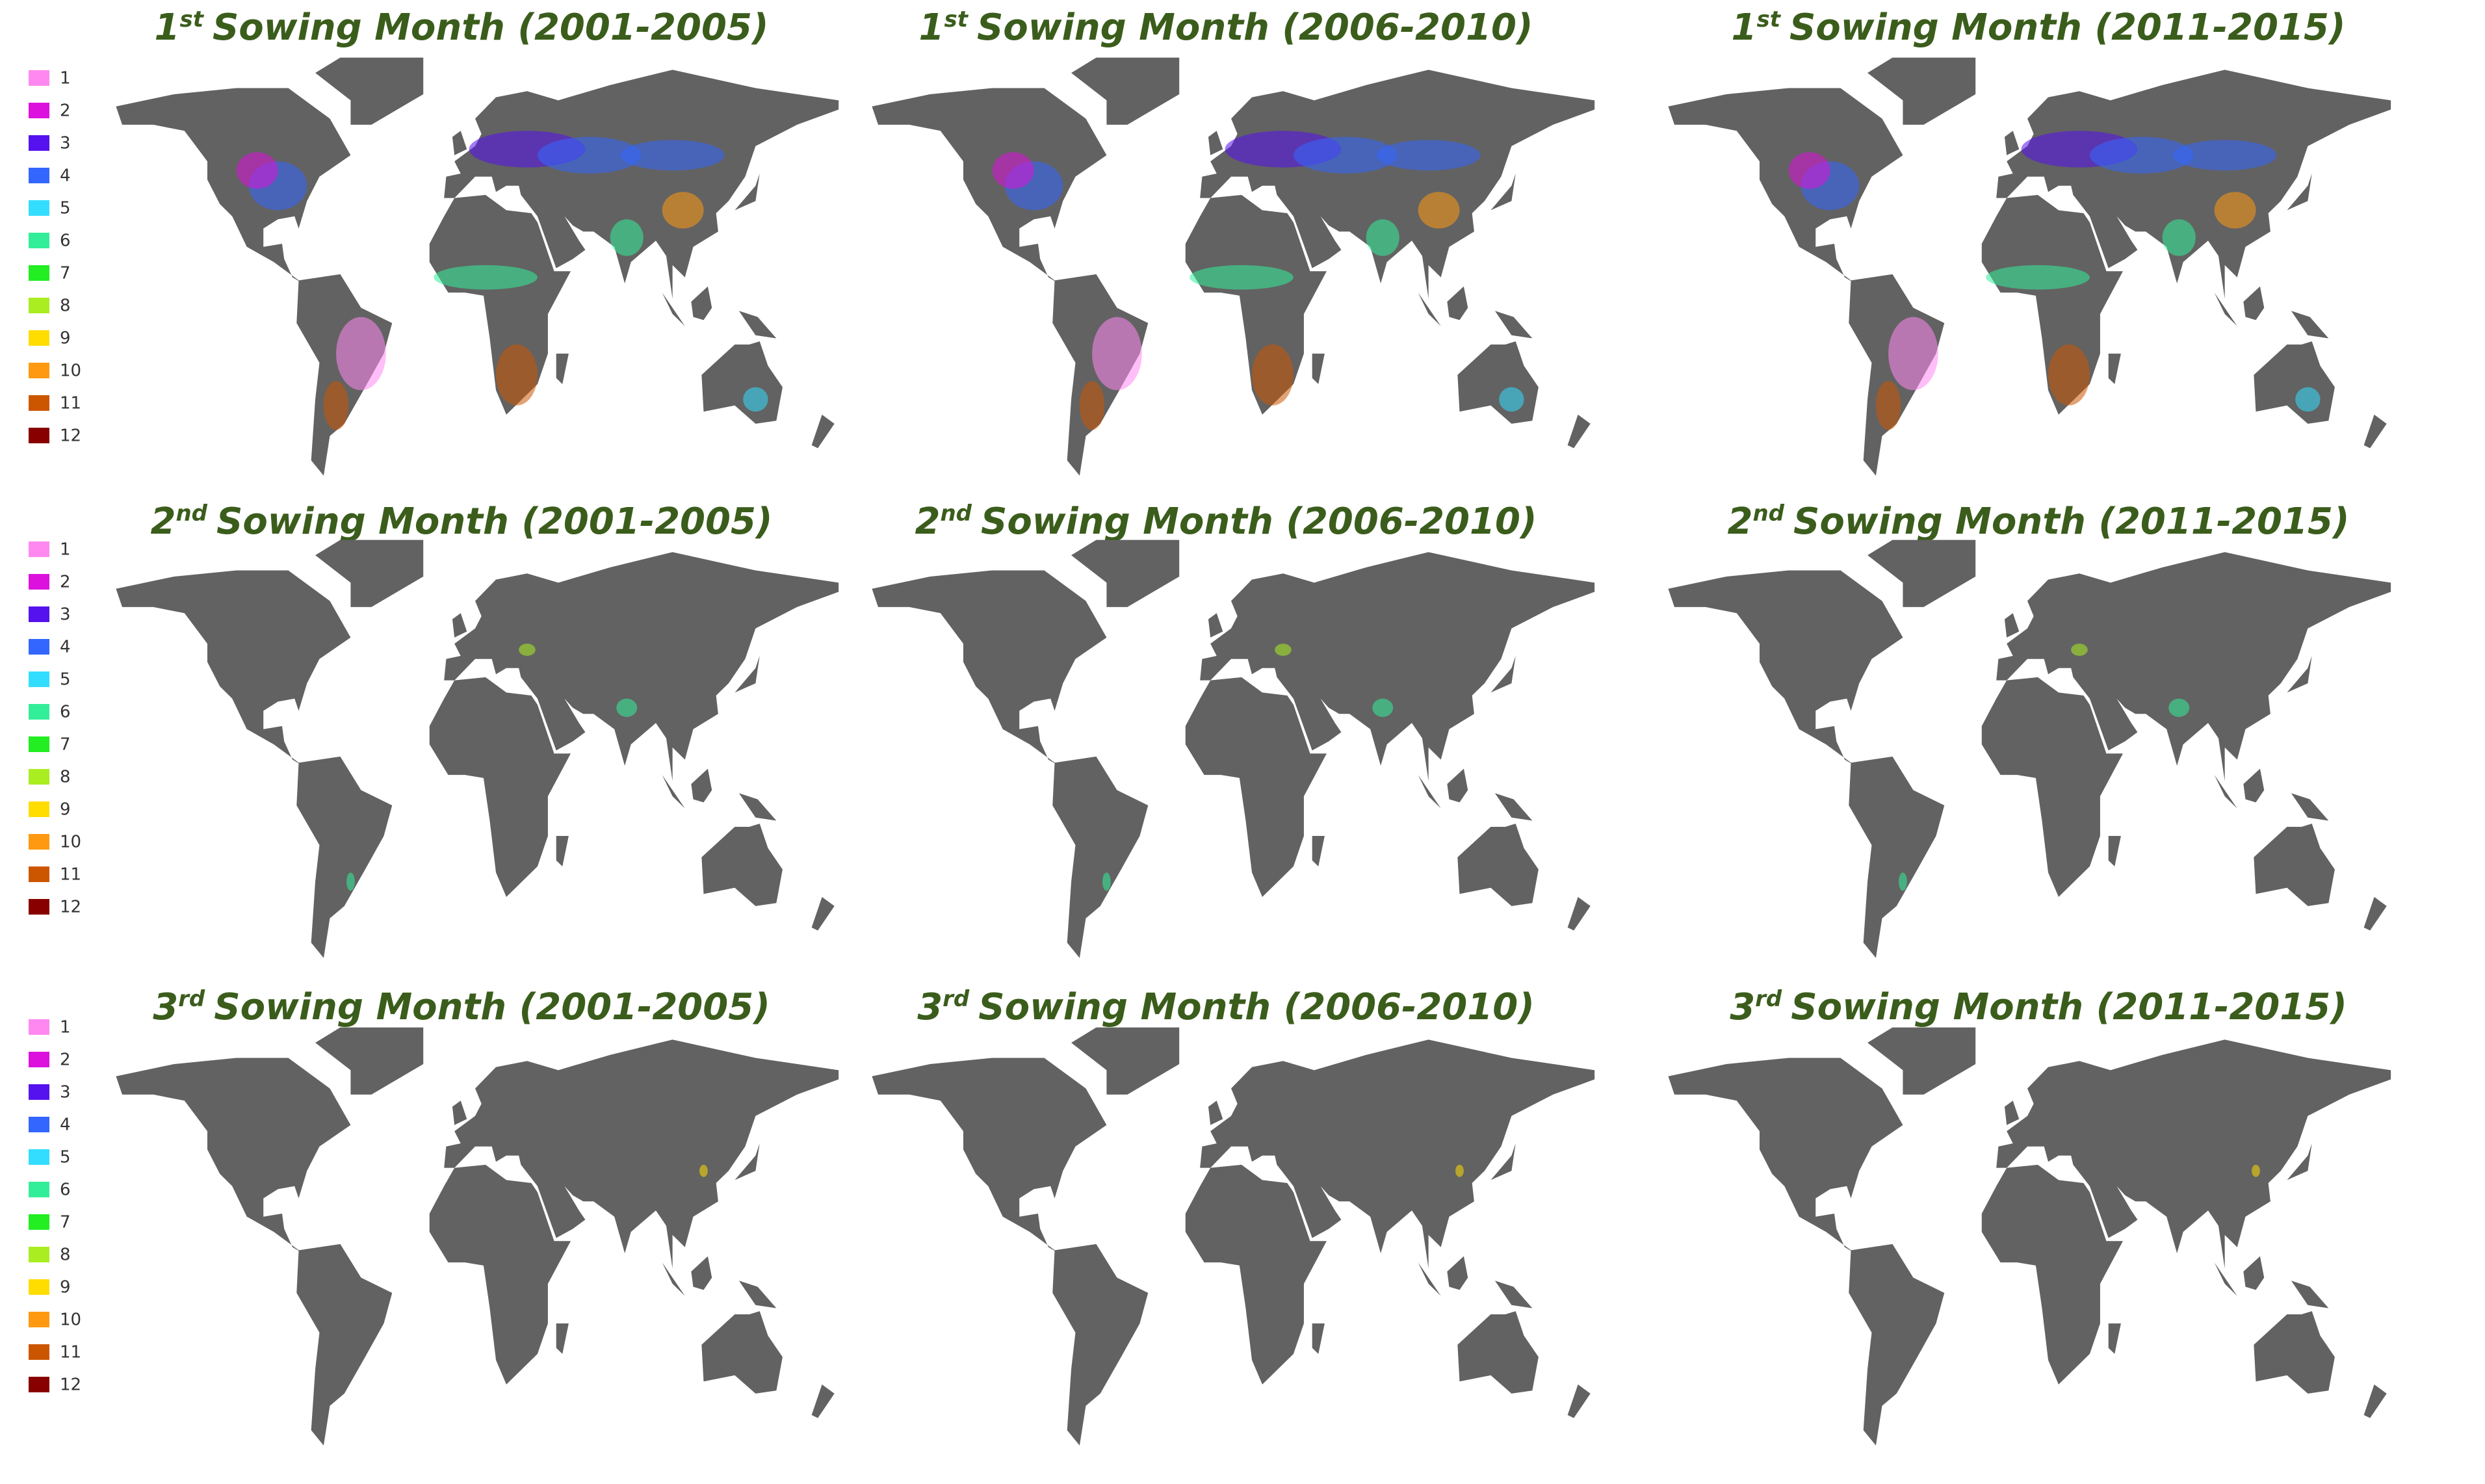 This screenshot has height=1484, width=2485. What do you see at coordinates (165, 1007) in the screenshot?
I see `title-ordinal: 3` at bounding box center [165, 1007].